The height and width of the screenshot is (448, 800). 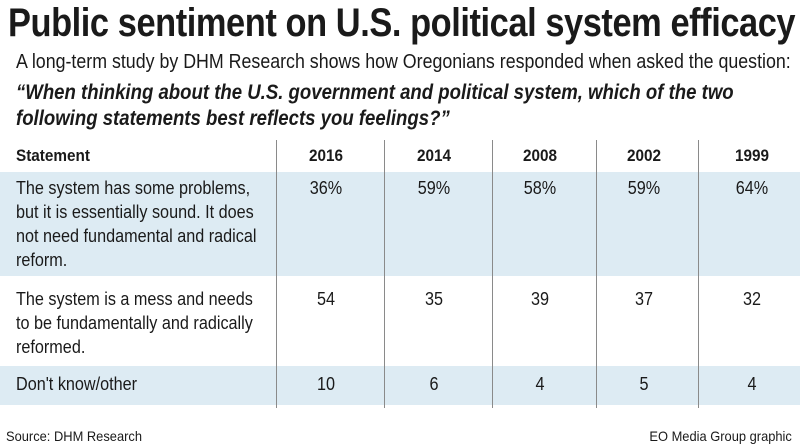 What do you see at coordinates (540, 299) in the screenshot?
I see `cell-row-2-2008: 39` at bounding box center [540, 299].